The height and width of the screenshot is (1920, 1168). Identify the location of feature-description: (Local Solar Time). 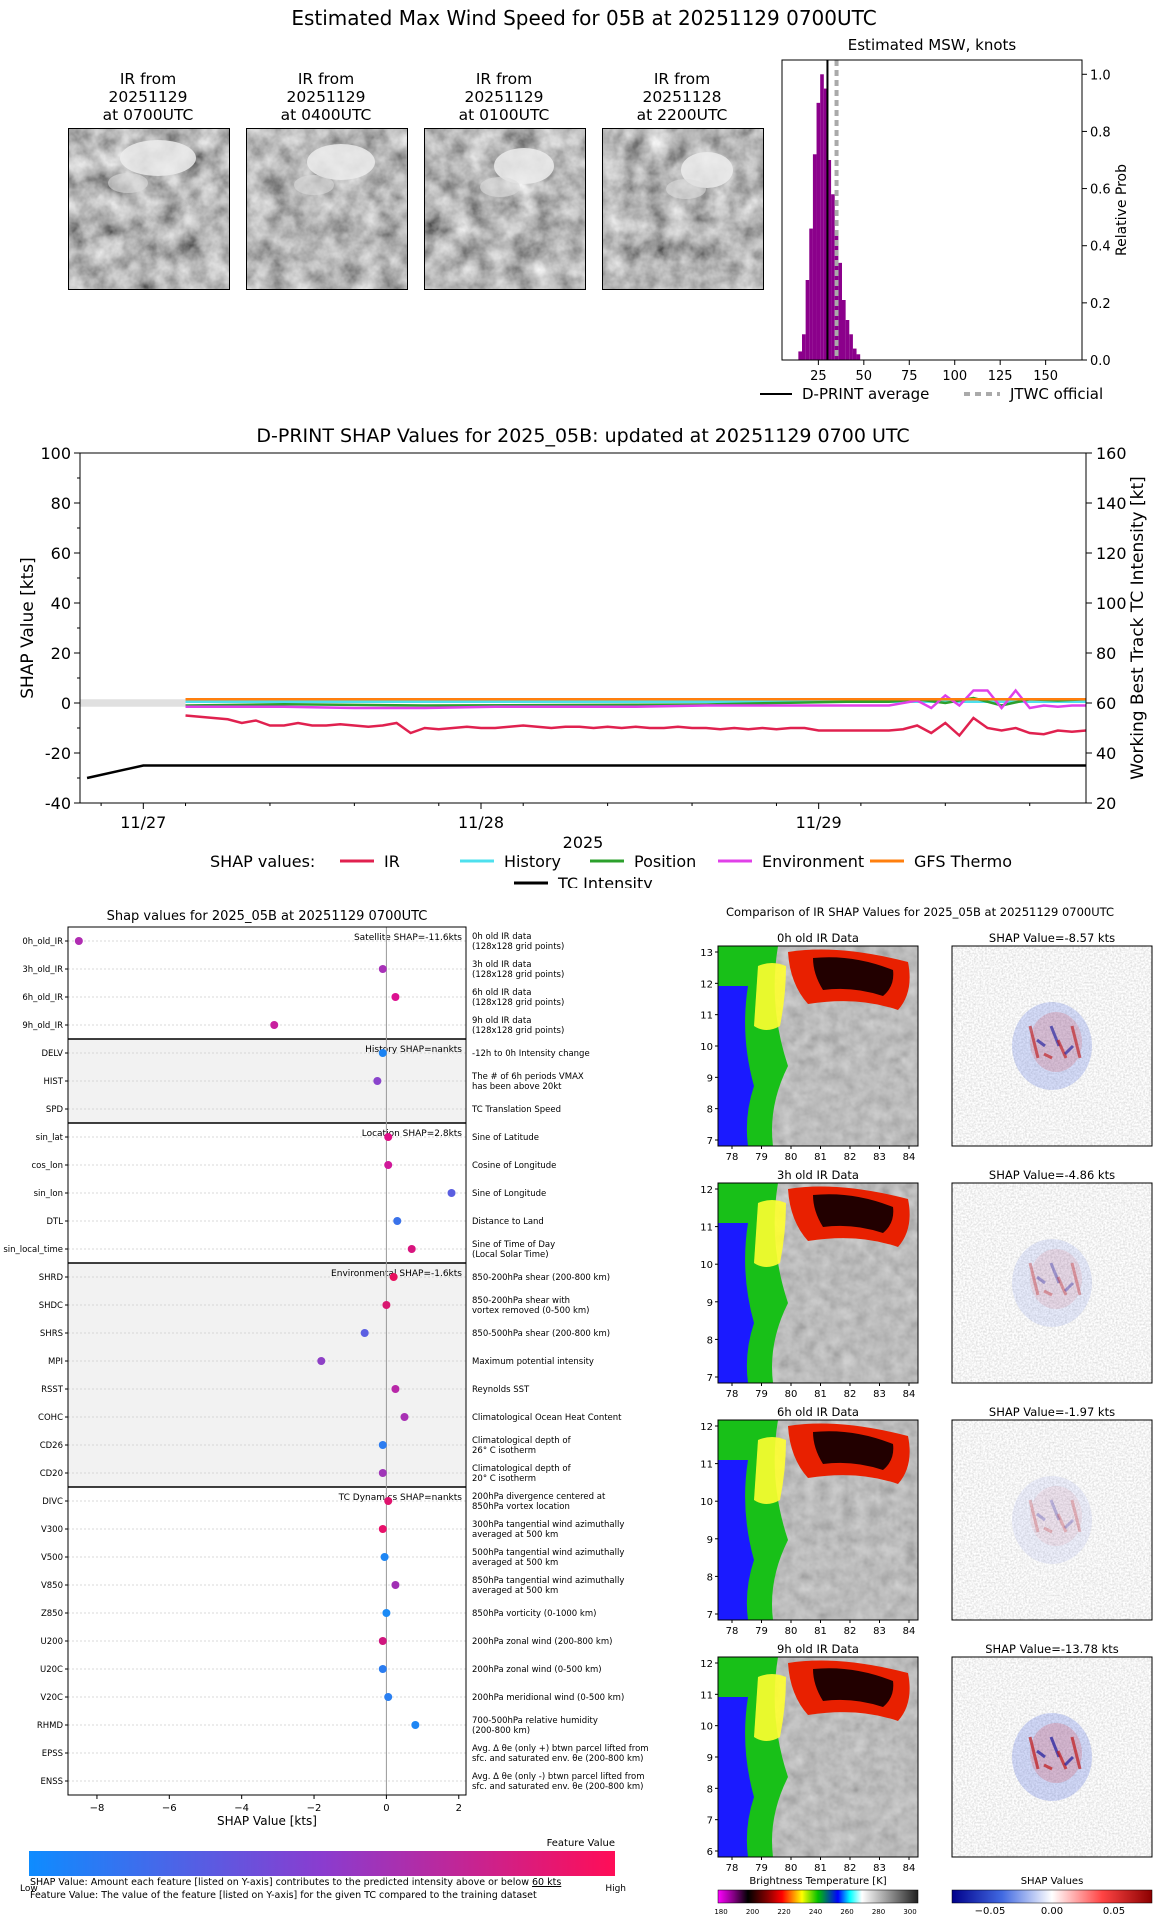
(510, 1255).